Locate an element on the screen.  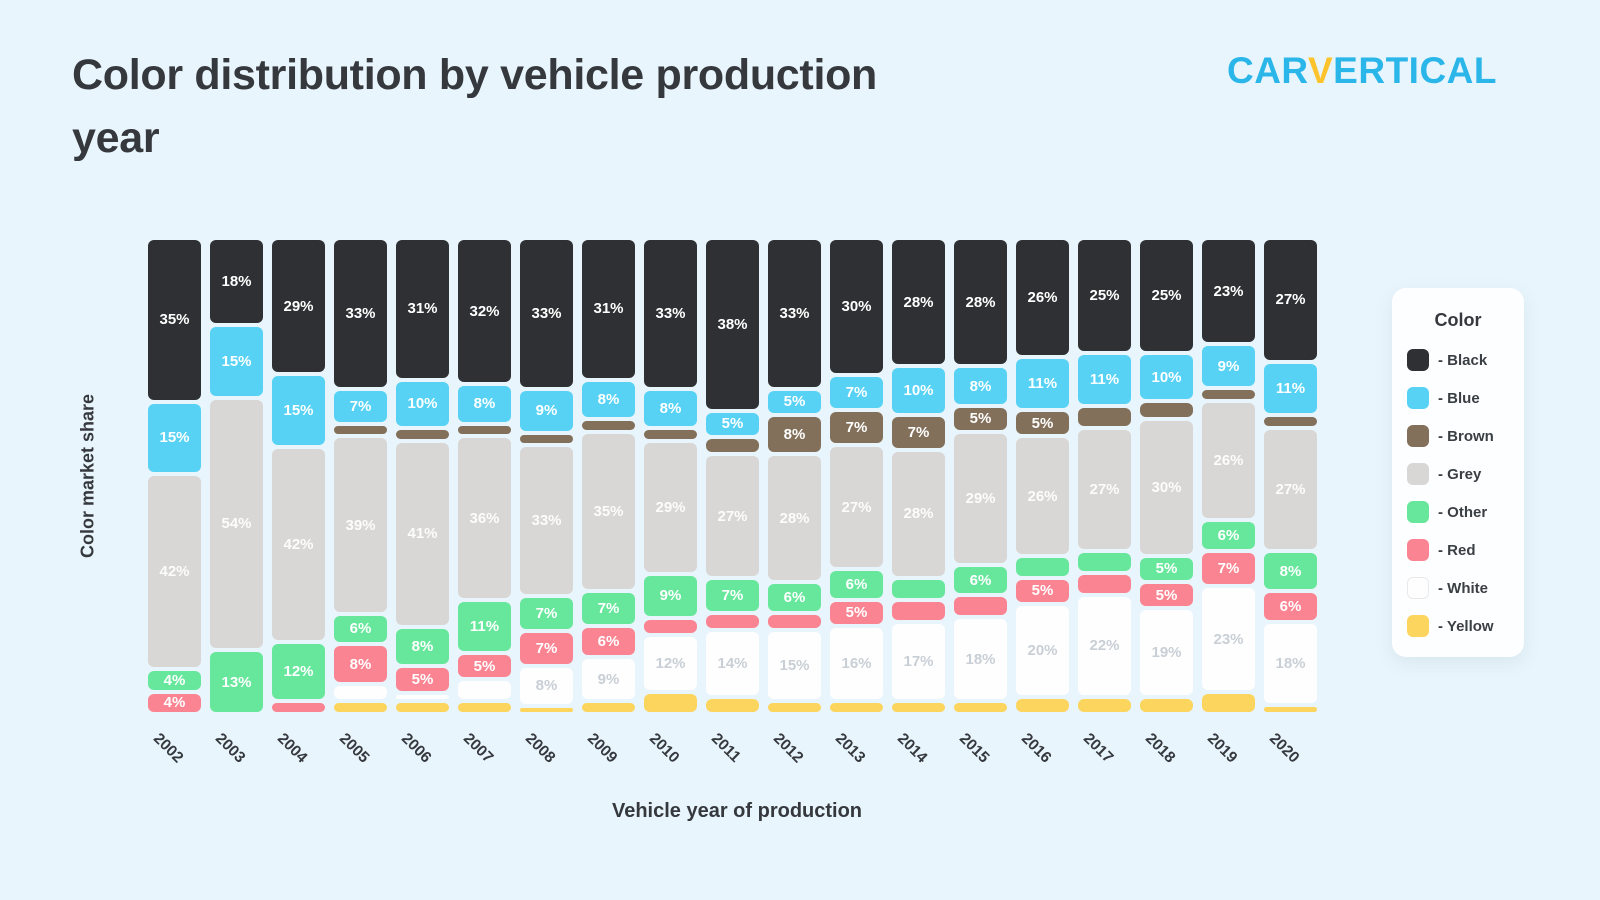
segment-brown-2012: 8% is located at coordinates (794, 434).